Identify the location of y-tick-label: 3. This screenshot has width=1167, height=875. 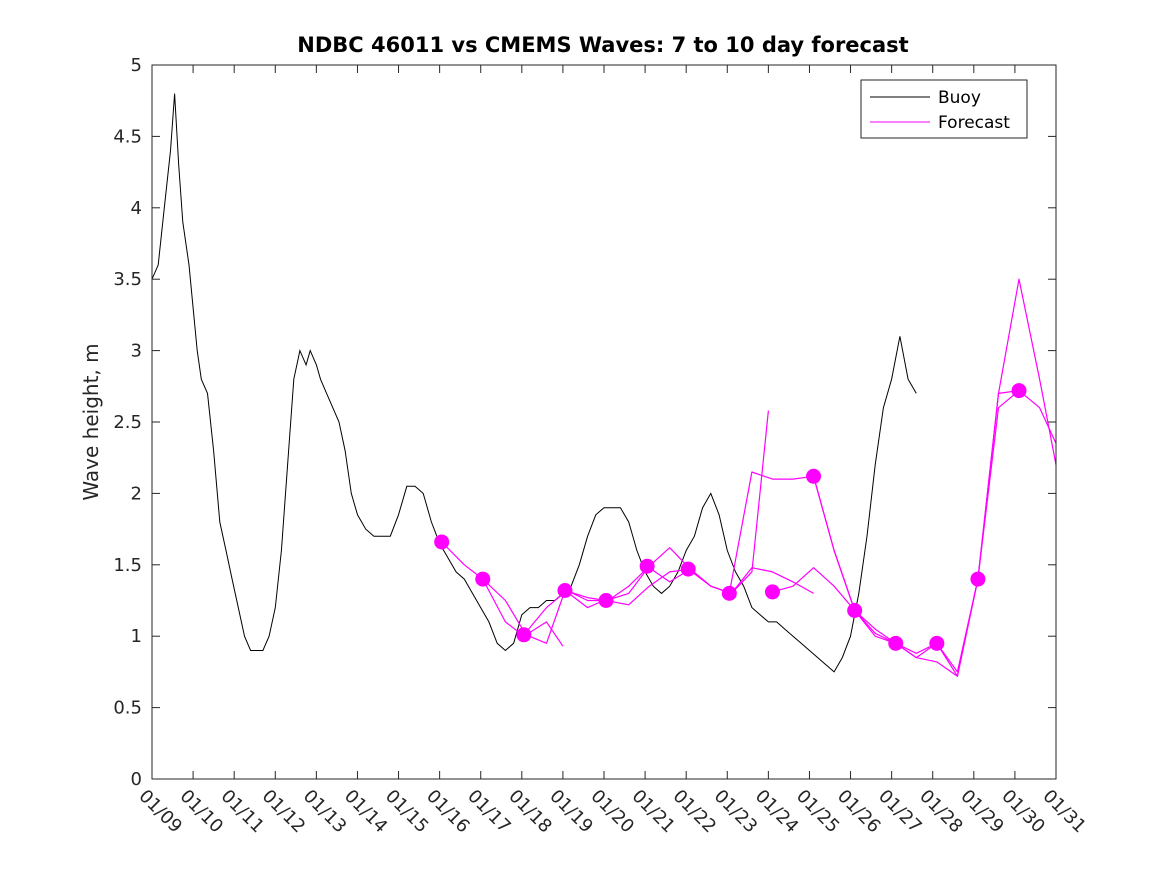
(136, 351).